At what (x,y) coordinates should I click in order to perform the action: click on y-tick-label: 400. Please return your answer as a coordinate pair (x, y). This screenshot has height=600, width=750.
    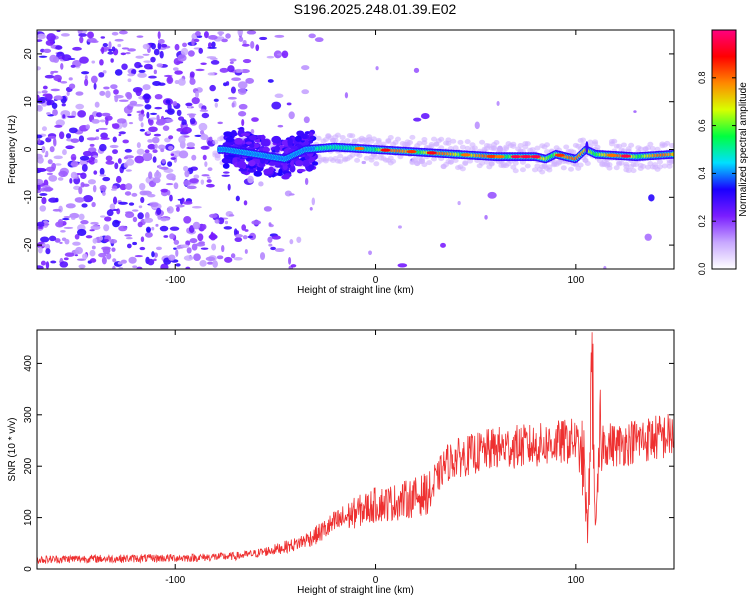
    Looking at the image, I should click on (28, 363).